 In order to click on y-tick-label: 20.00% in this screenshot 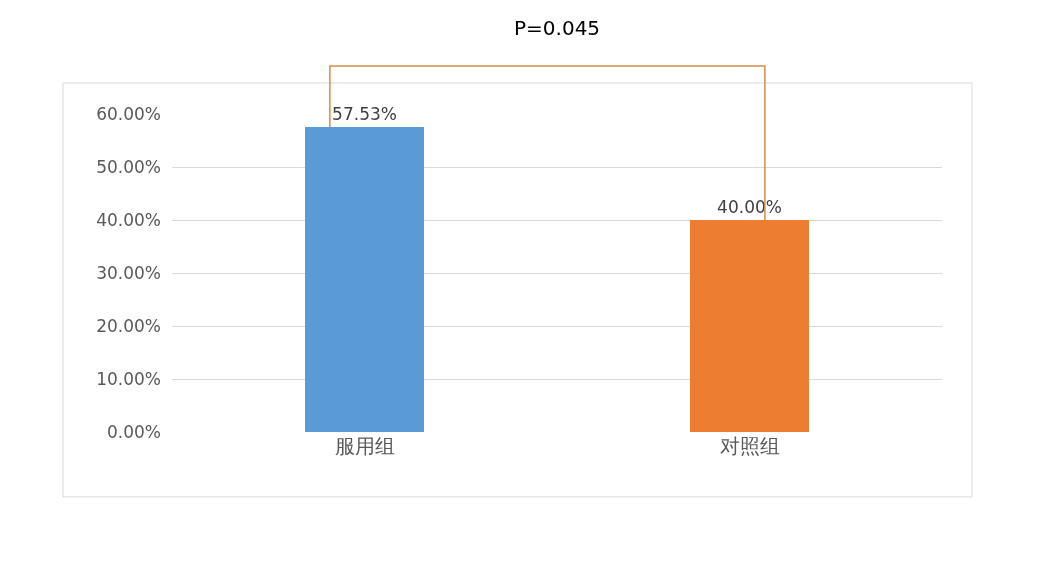, I will do `click(128, 325)`.